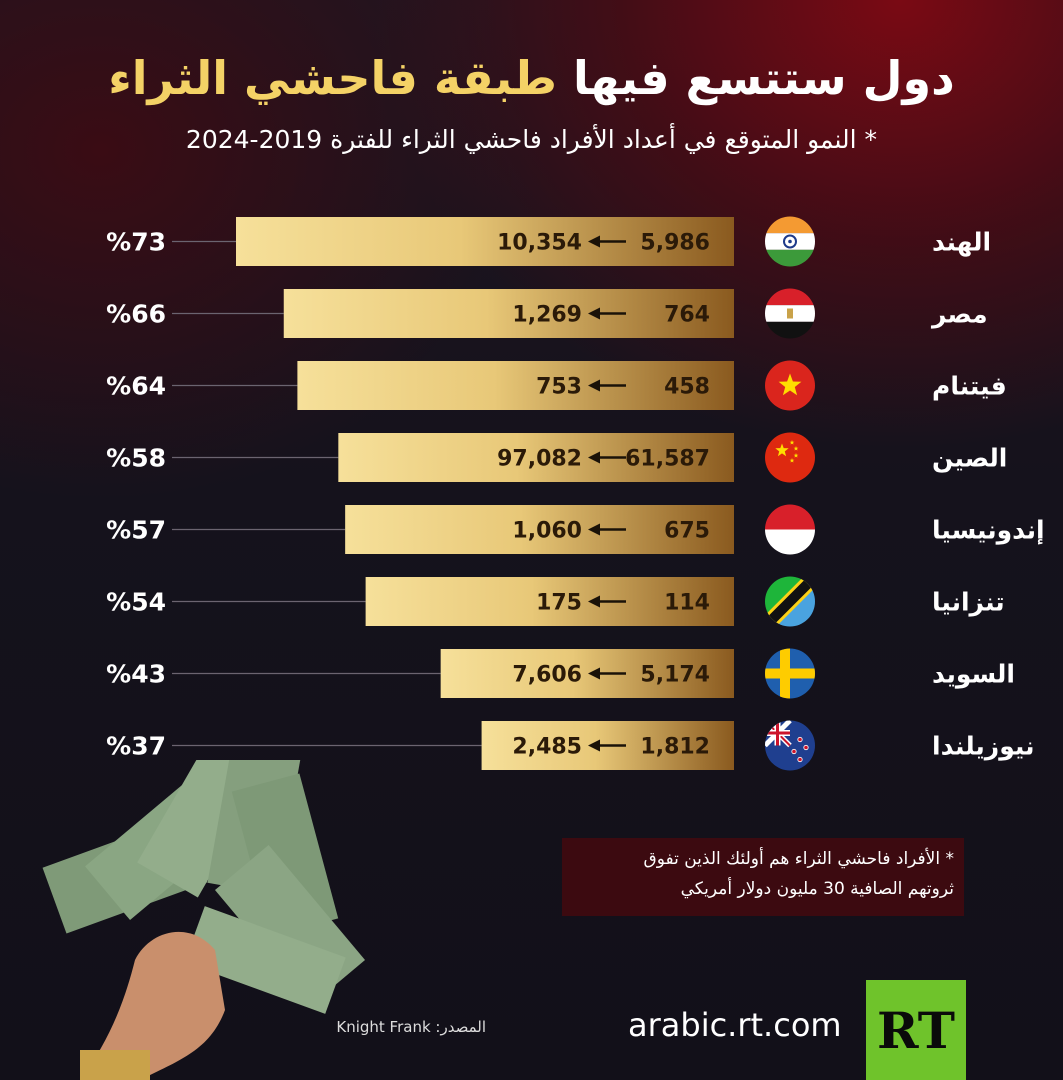  I want to click on country-label: السويد, so click(973, 675).